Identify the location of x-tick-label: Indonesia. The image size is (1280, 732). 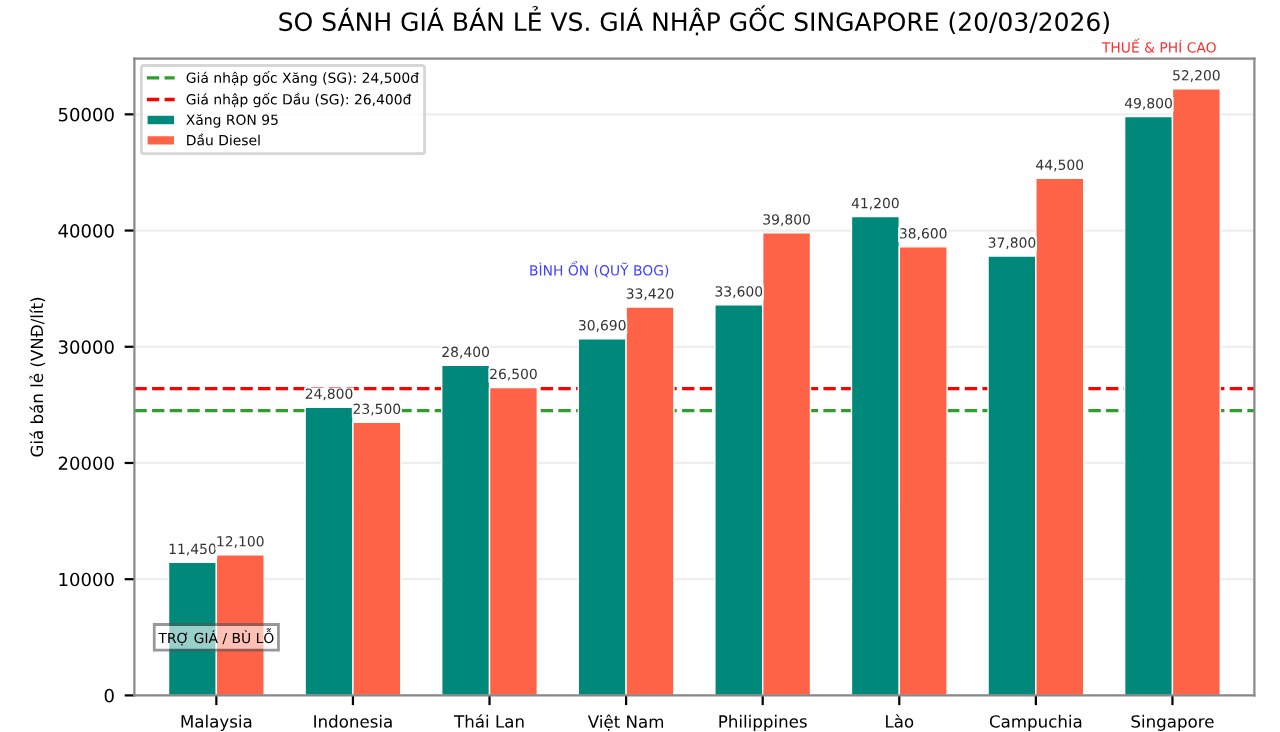
(353, 721).